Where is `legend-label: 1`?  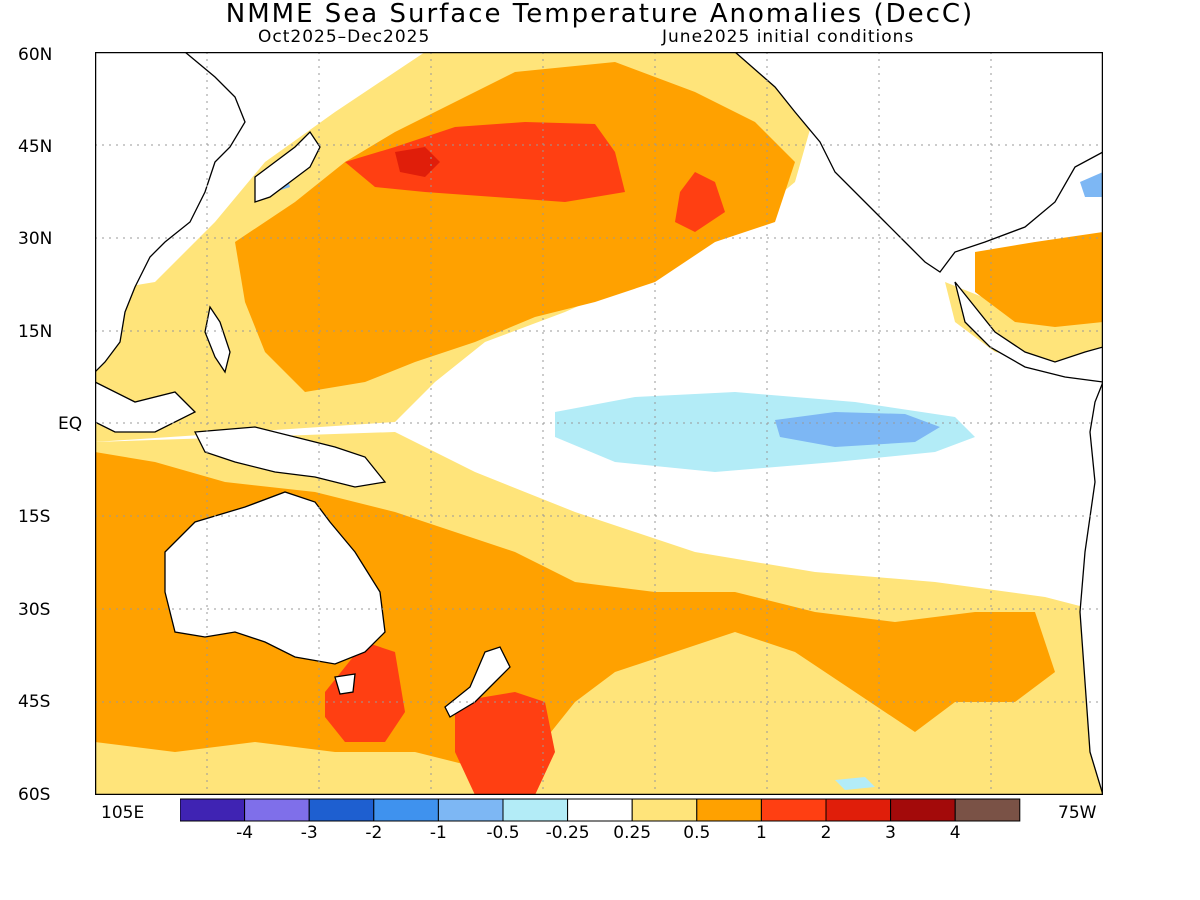
legend-label: 1 is located at coordinates (761, 833).